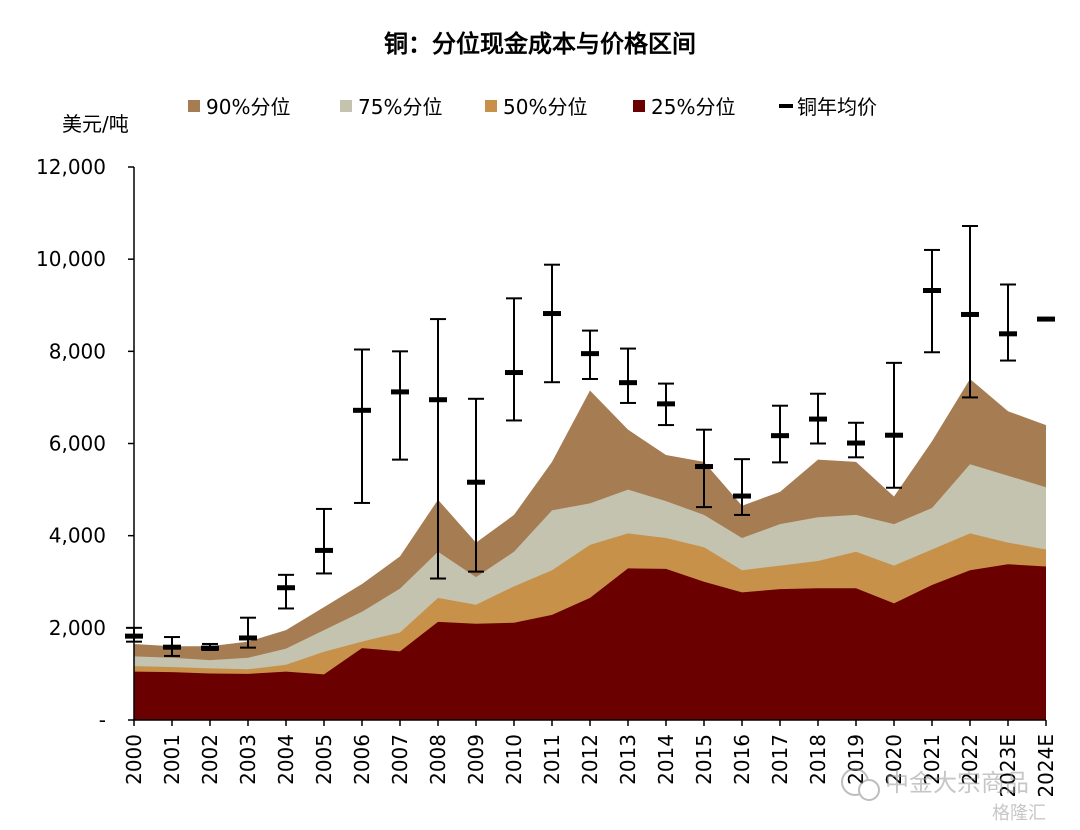  I want to click on legend-item: 铜年均价, so click(828, 107).